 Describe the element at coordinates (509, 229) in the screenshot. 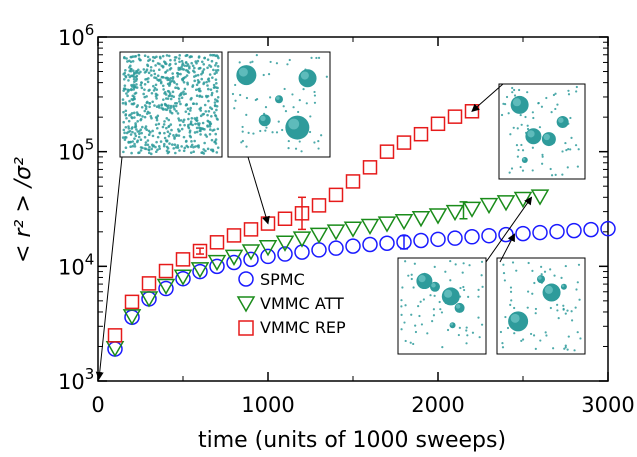

I see `inset-arrow` at that location.